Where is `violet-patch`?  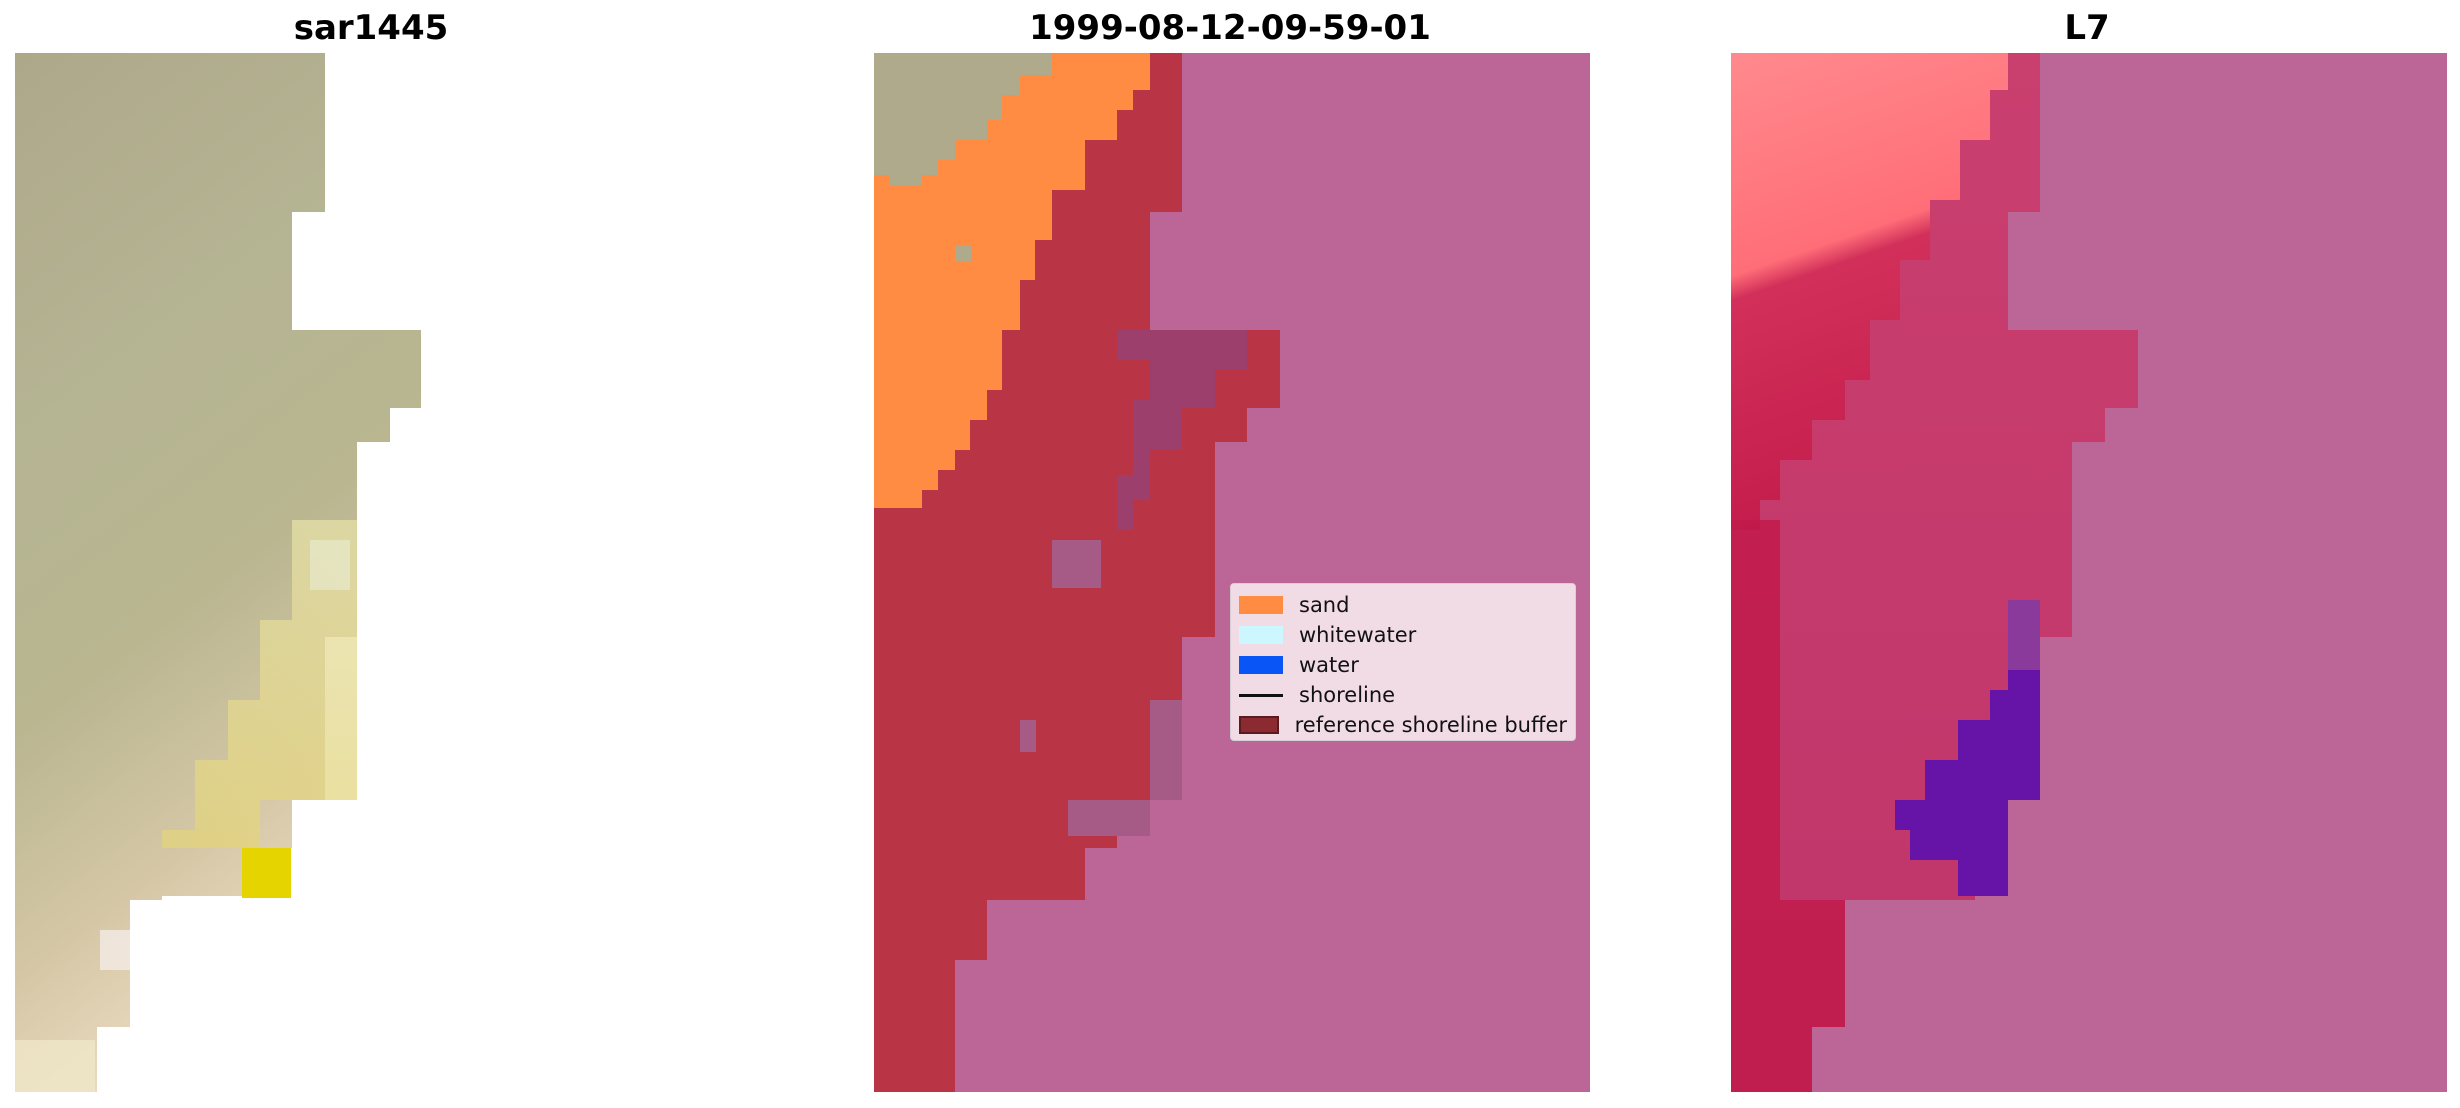 violet-patch is located at coordinates (1967, 783).